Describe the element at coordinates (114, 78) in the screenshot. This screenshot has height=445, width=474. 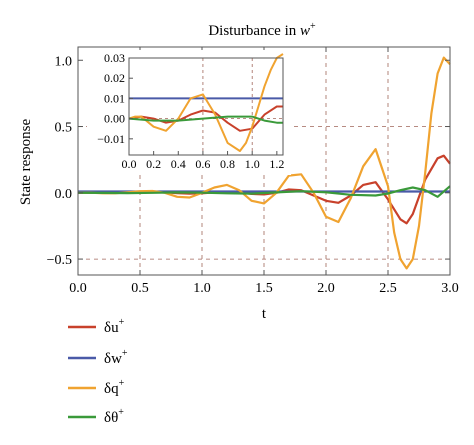
I see `inset-y-tick-label: 0.02` at that location.